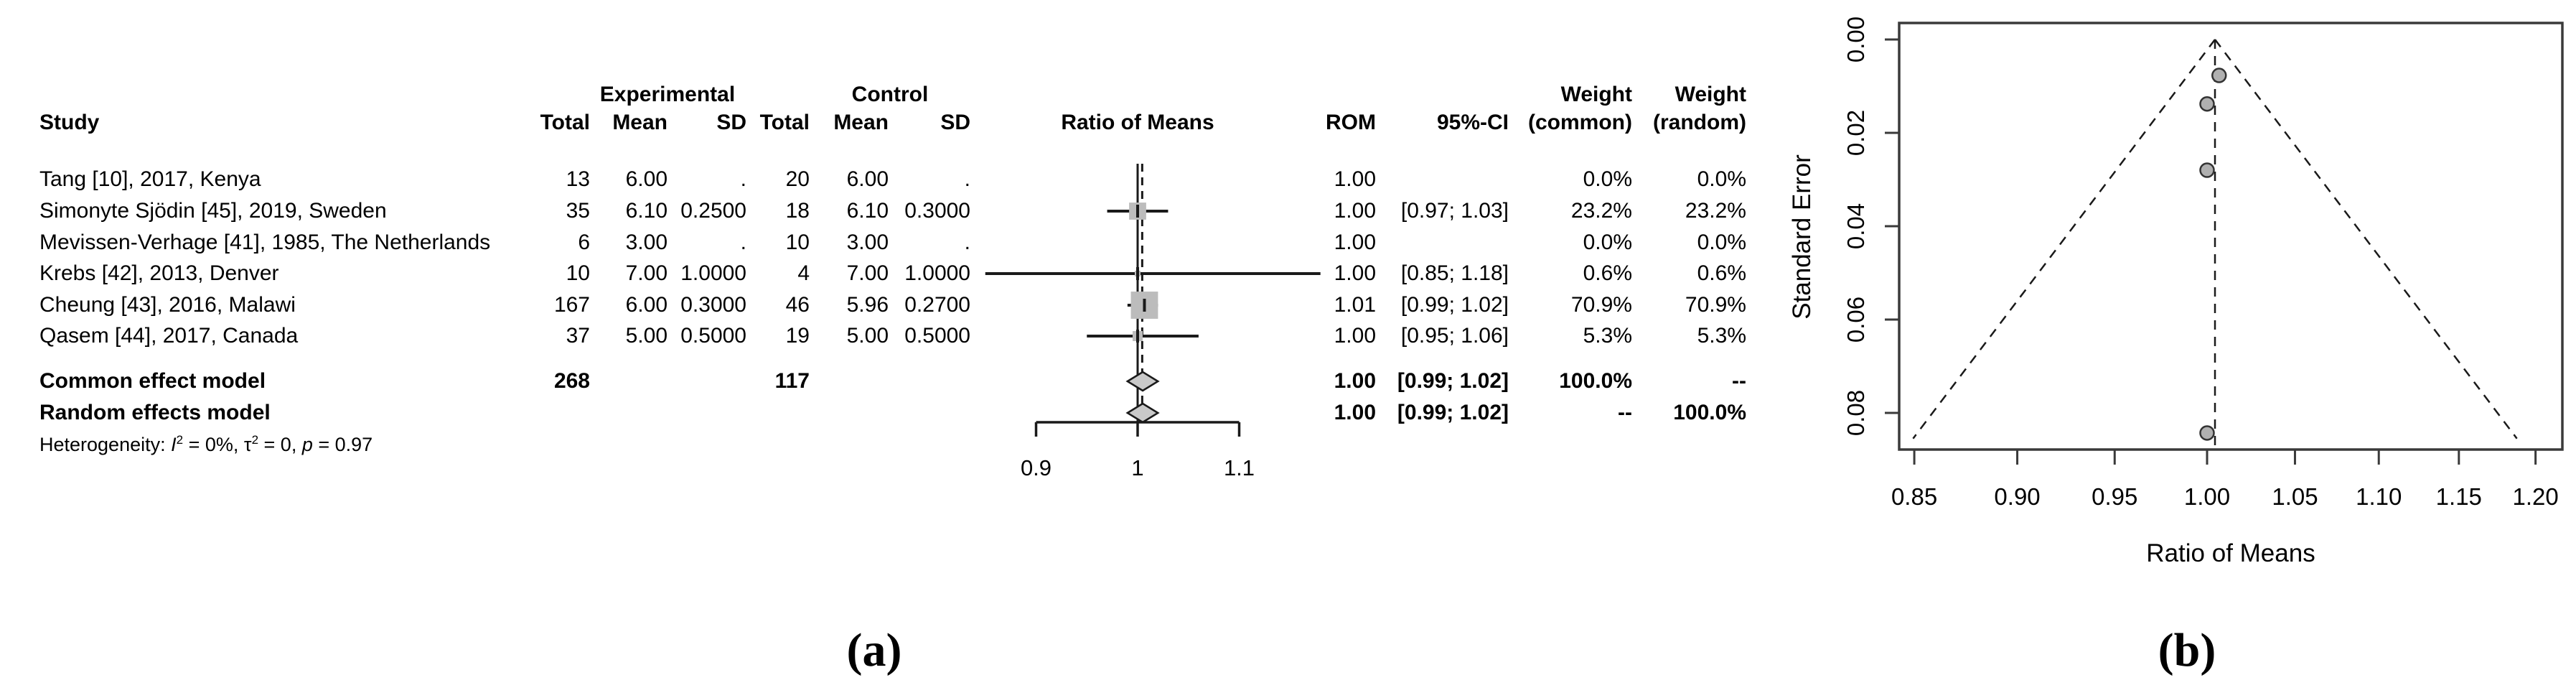 Image resolution: width=2576 pixels, height=698 pixels. What do you see at coordinates (578, 211) in the screenshot?
I see `exp-total: 35` at bounding box center [578, 211].